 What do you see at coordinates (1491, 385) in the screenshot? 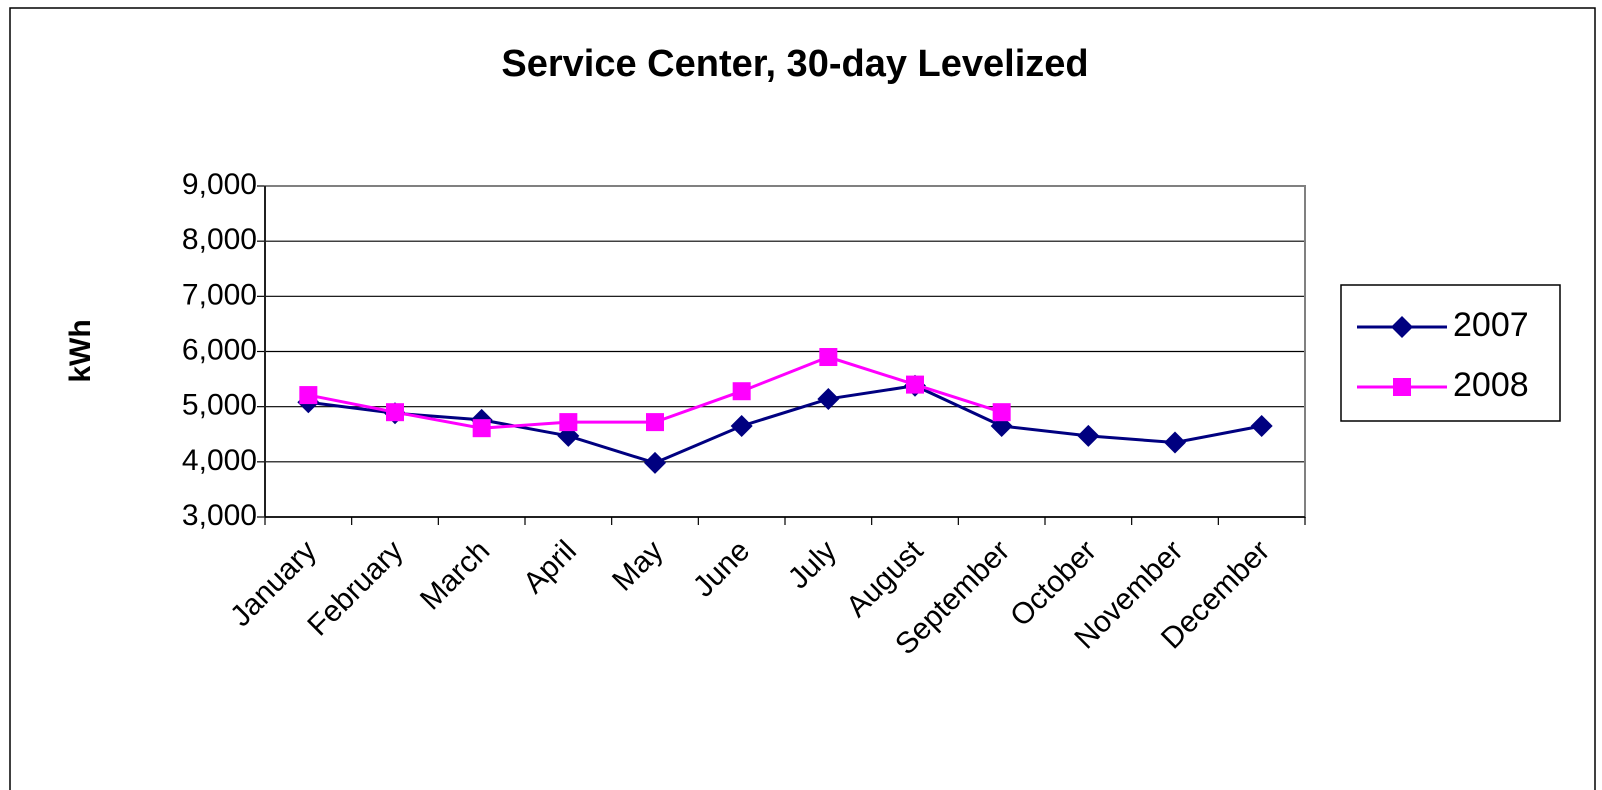
I see `legend-label: 2008` at bounding box center [1491, 385].